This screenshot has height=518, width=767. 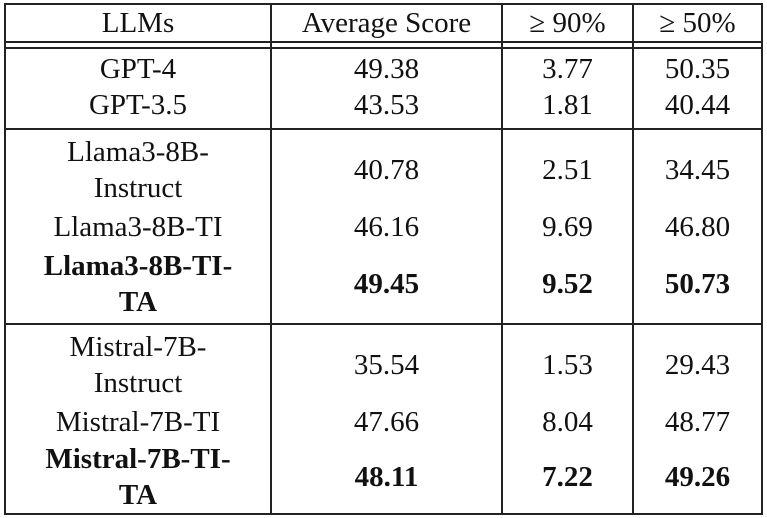 What do you see at coordinates (383, 514) in the screenshot?
I see `rule-bottom` at bounding box center [383, 514].